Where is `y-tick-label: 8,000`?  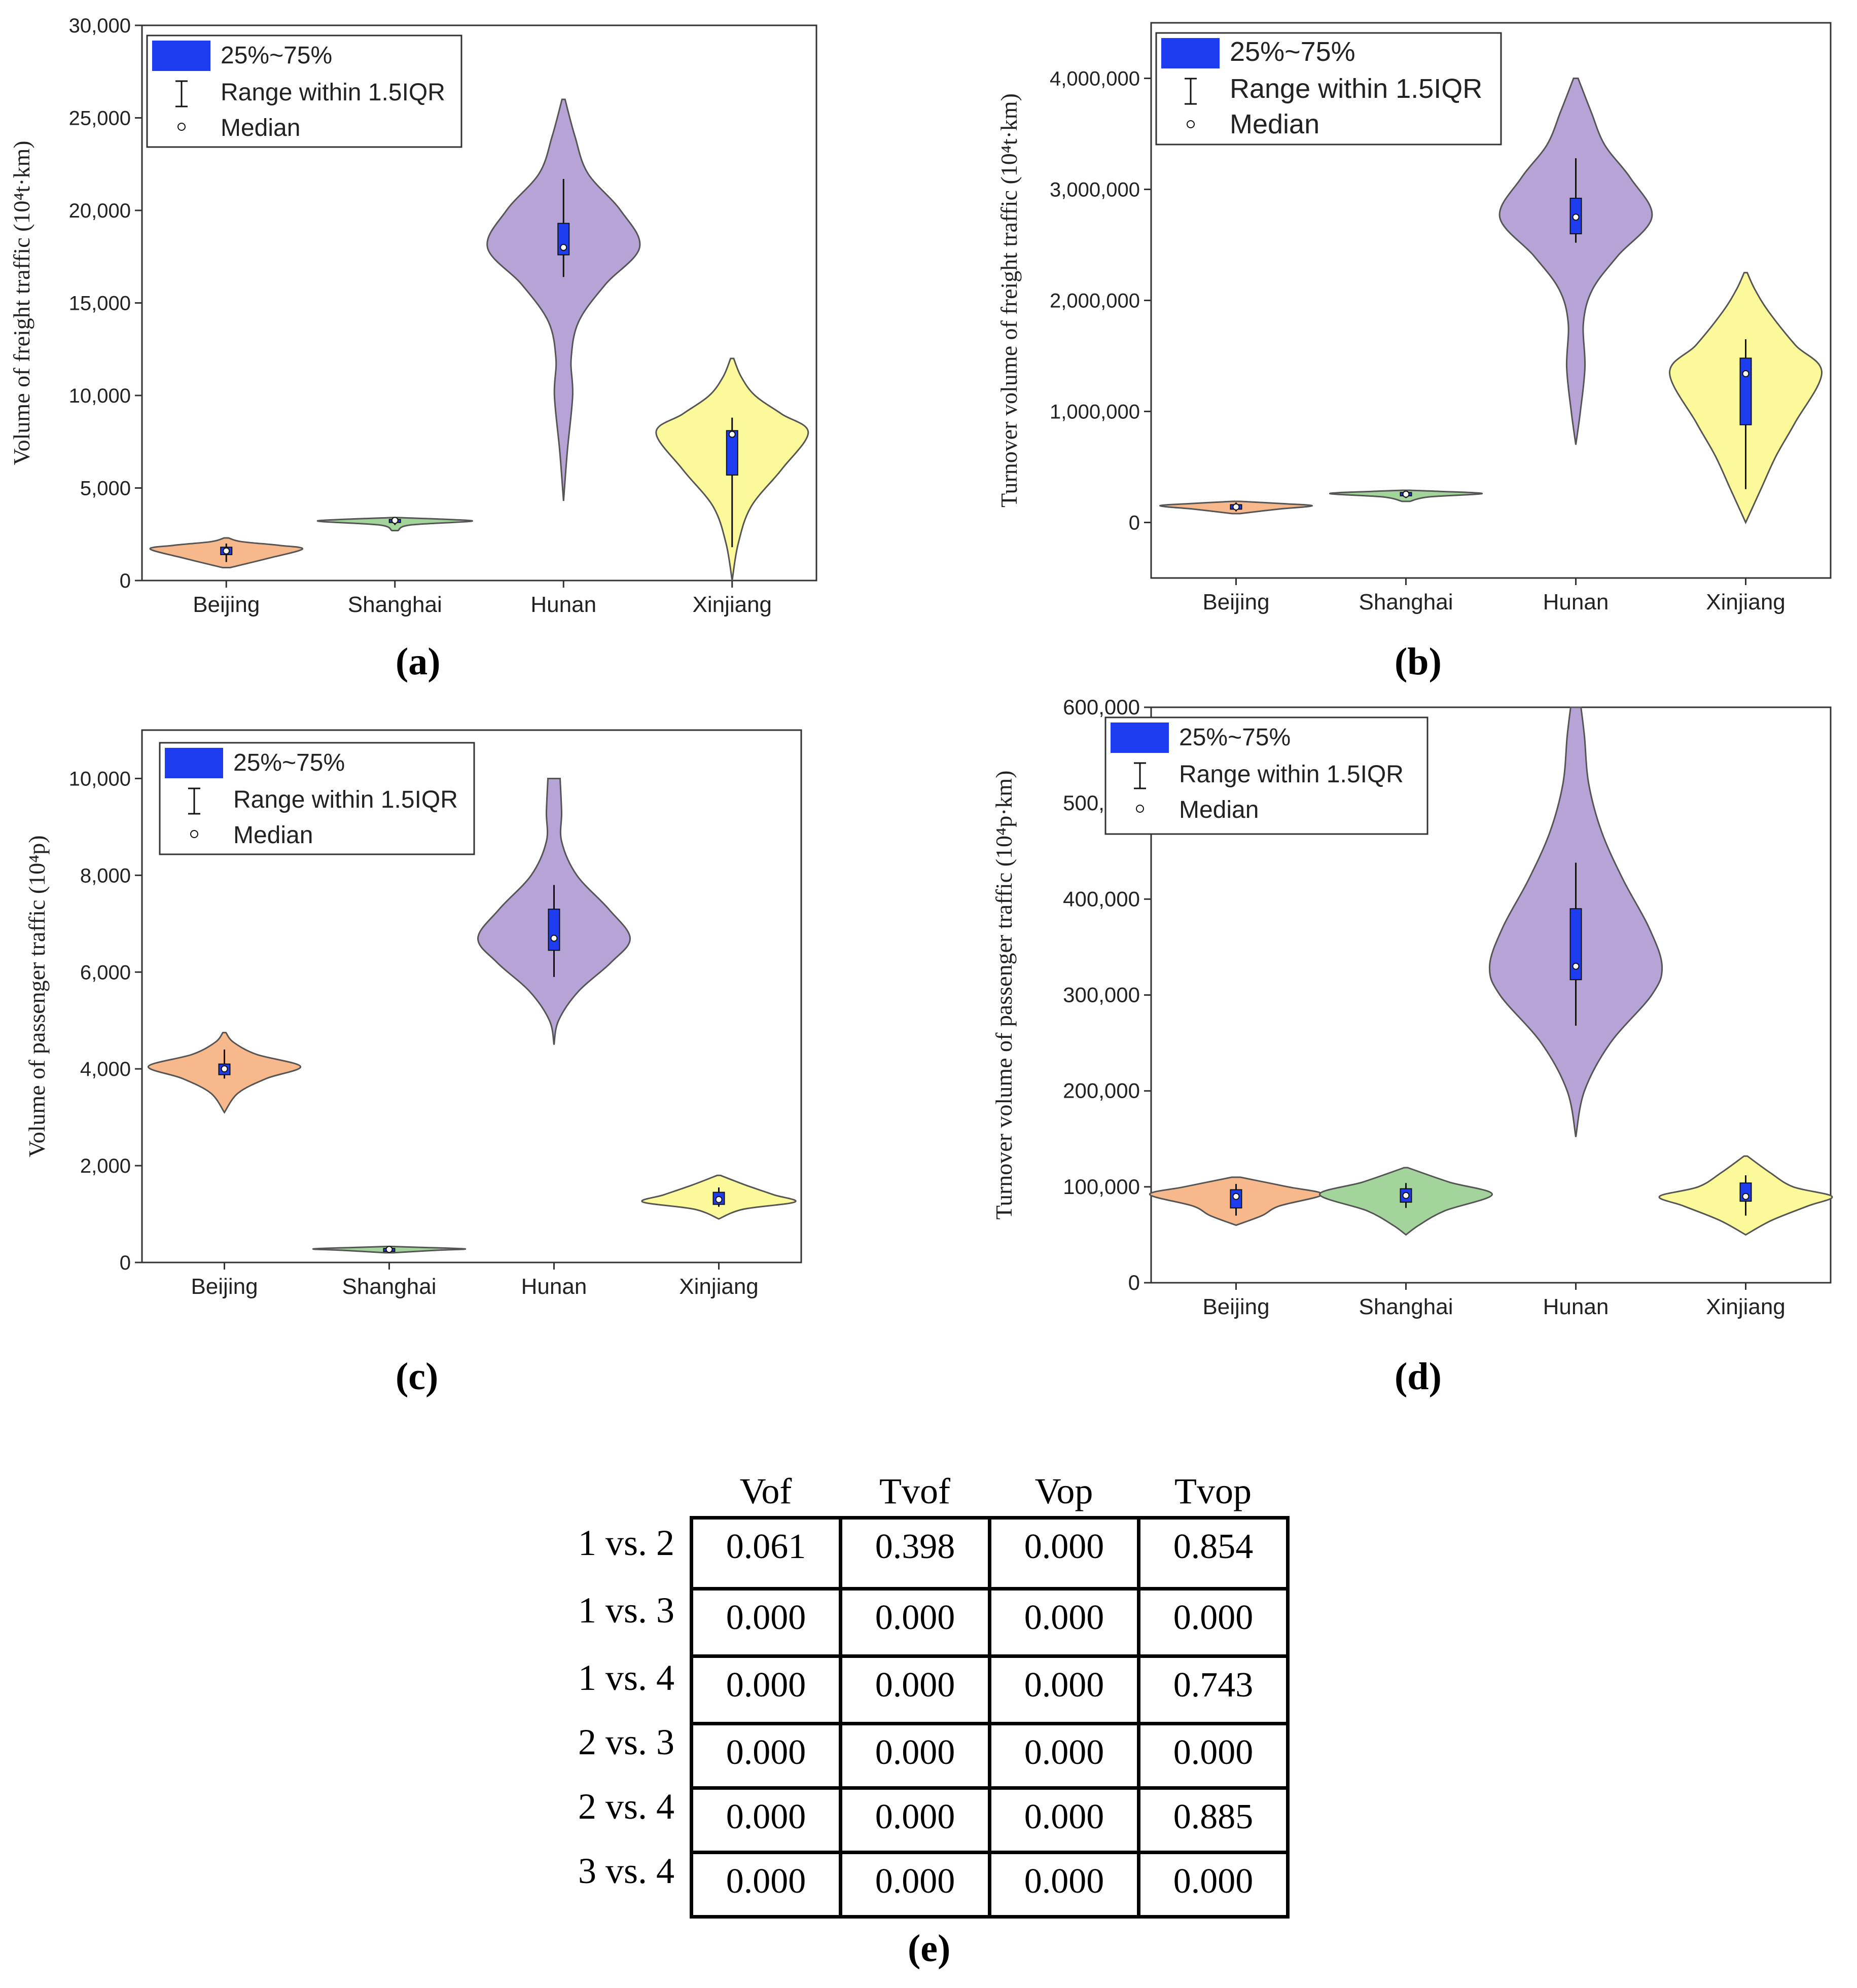 y-tick-label: 8,000 is located at coordinates (105, 875).